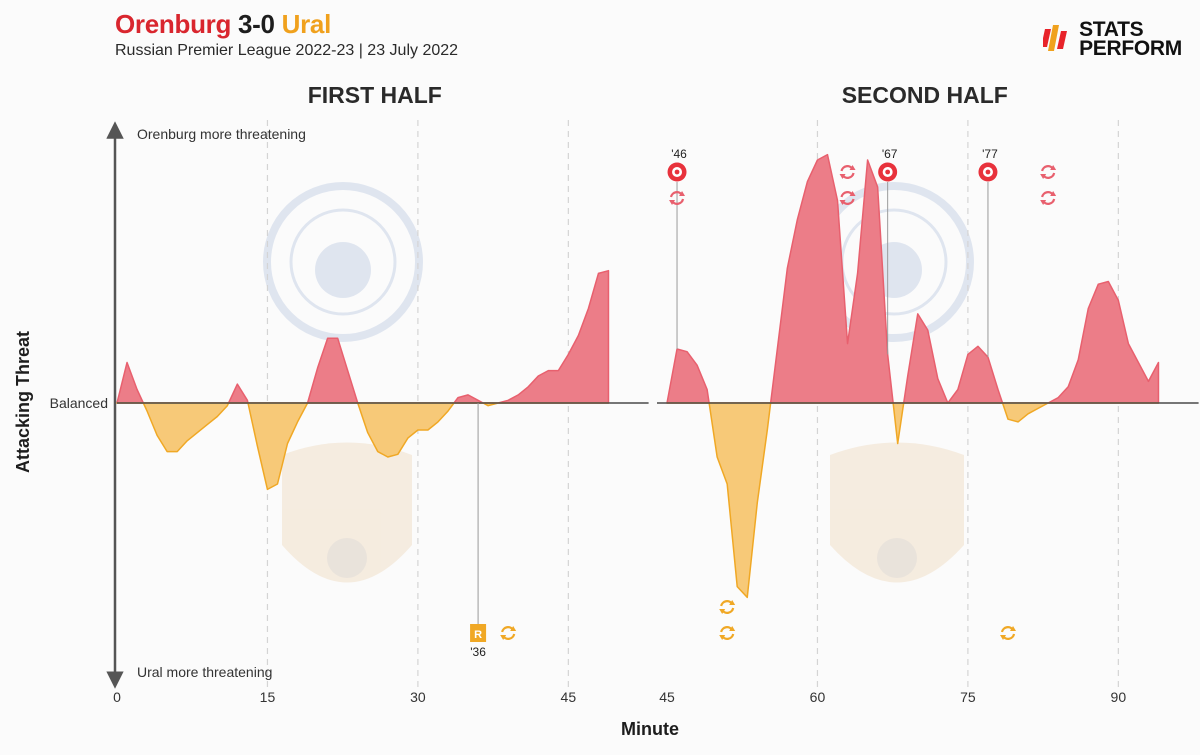 The height and width of the screenshot is (755, 1200). I want to click on orenburg-badge-watermark, so click(343, 262).